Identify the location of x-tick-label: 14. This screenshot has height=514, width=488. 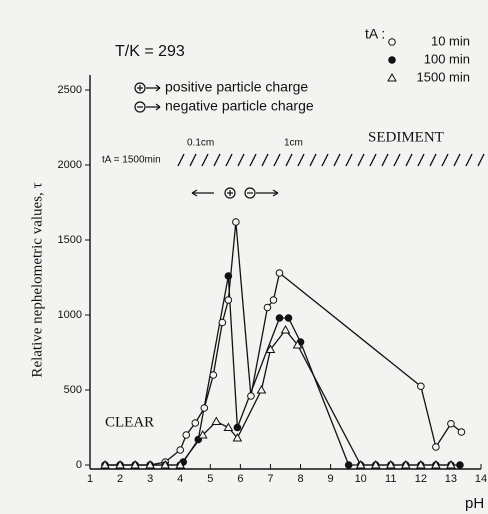
(481, 479).